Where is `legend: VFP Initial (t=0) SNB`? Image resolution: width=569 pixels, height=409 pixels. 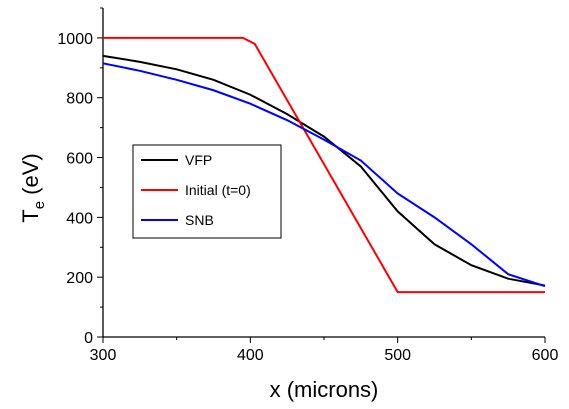 legend: VFP Initial (t=0) SNB is located at coordinates (207, 191).